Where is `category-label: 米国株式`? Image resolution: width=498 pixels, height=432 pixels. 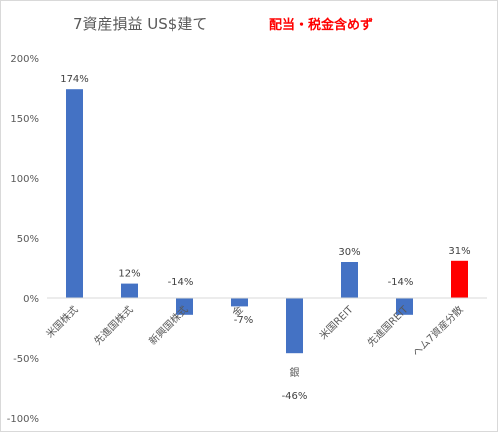 category-label: 米国株式 is located at coordinates (61, 321).